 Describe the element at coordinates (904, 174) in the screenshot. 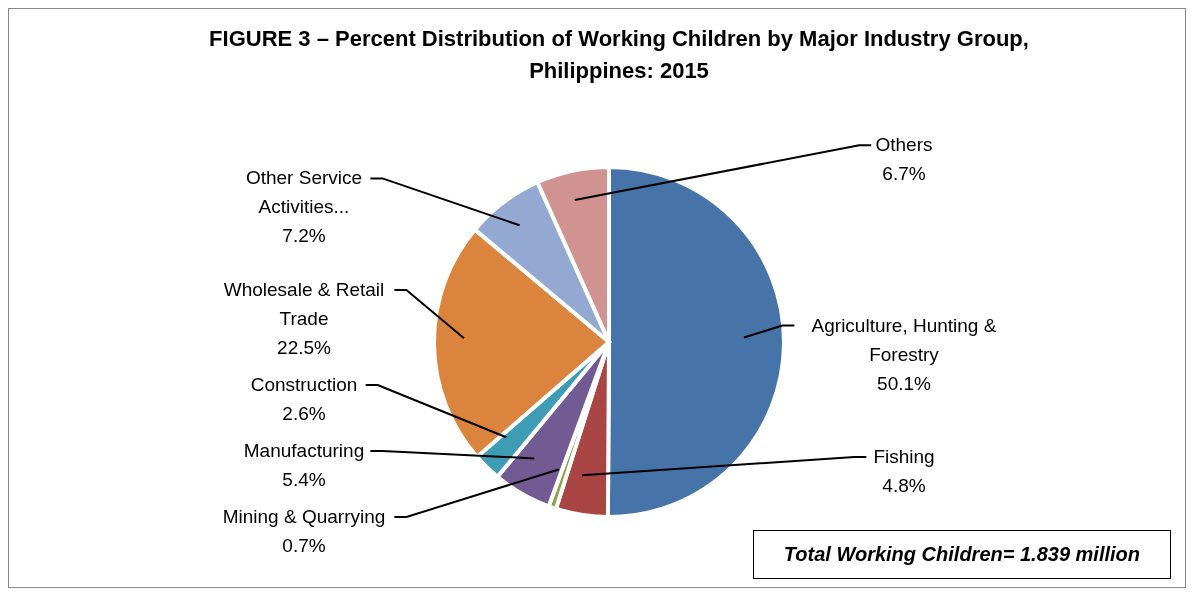

I see `data-label: 6.7%` at that location.